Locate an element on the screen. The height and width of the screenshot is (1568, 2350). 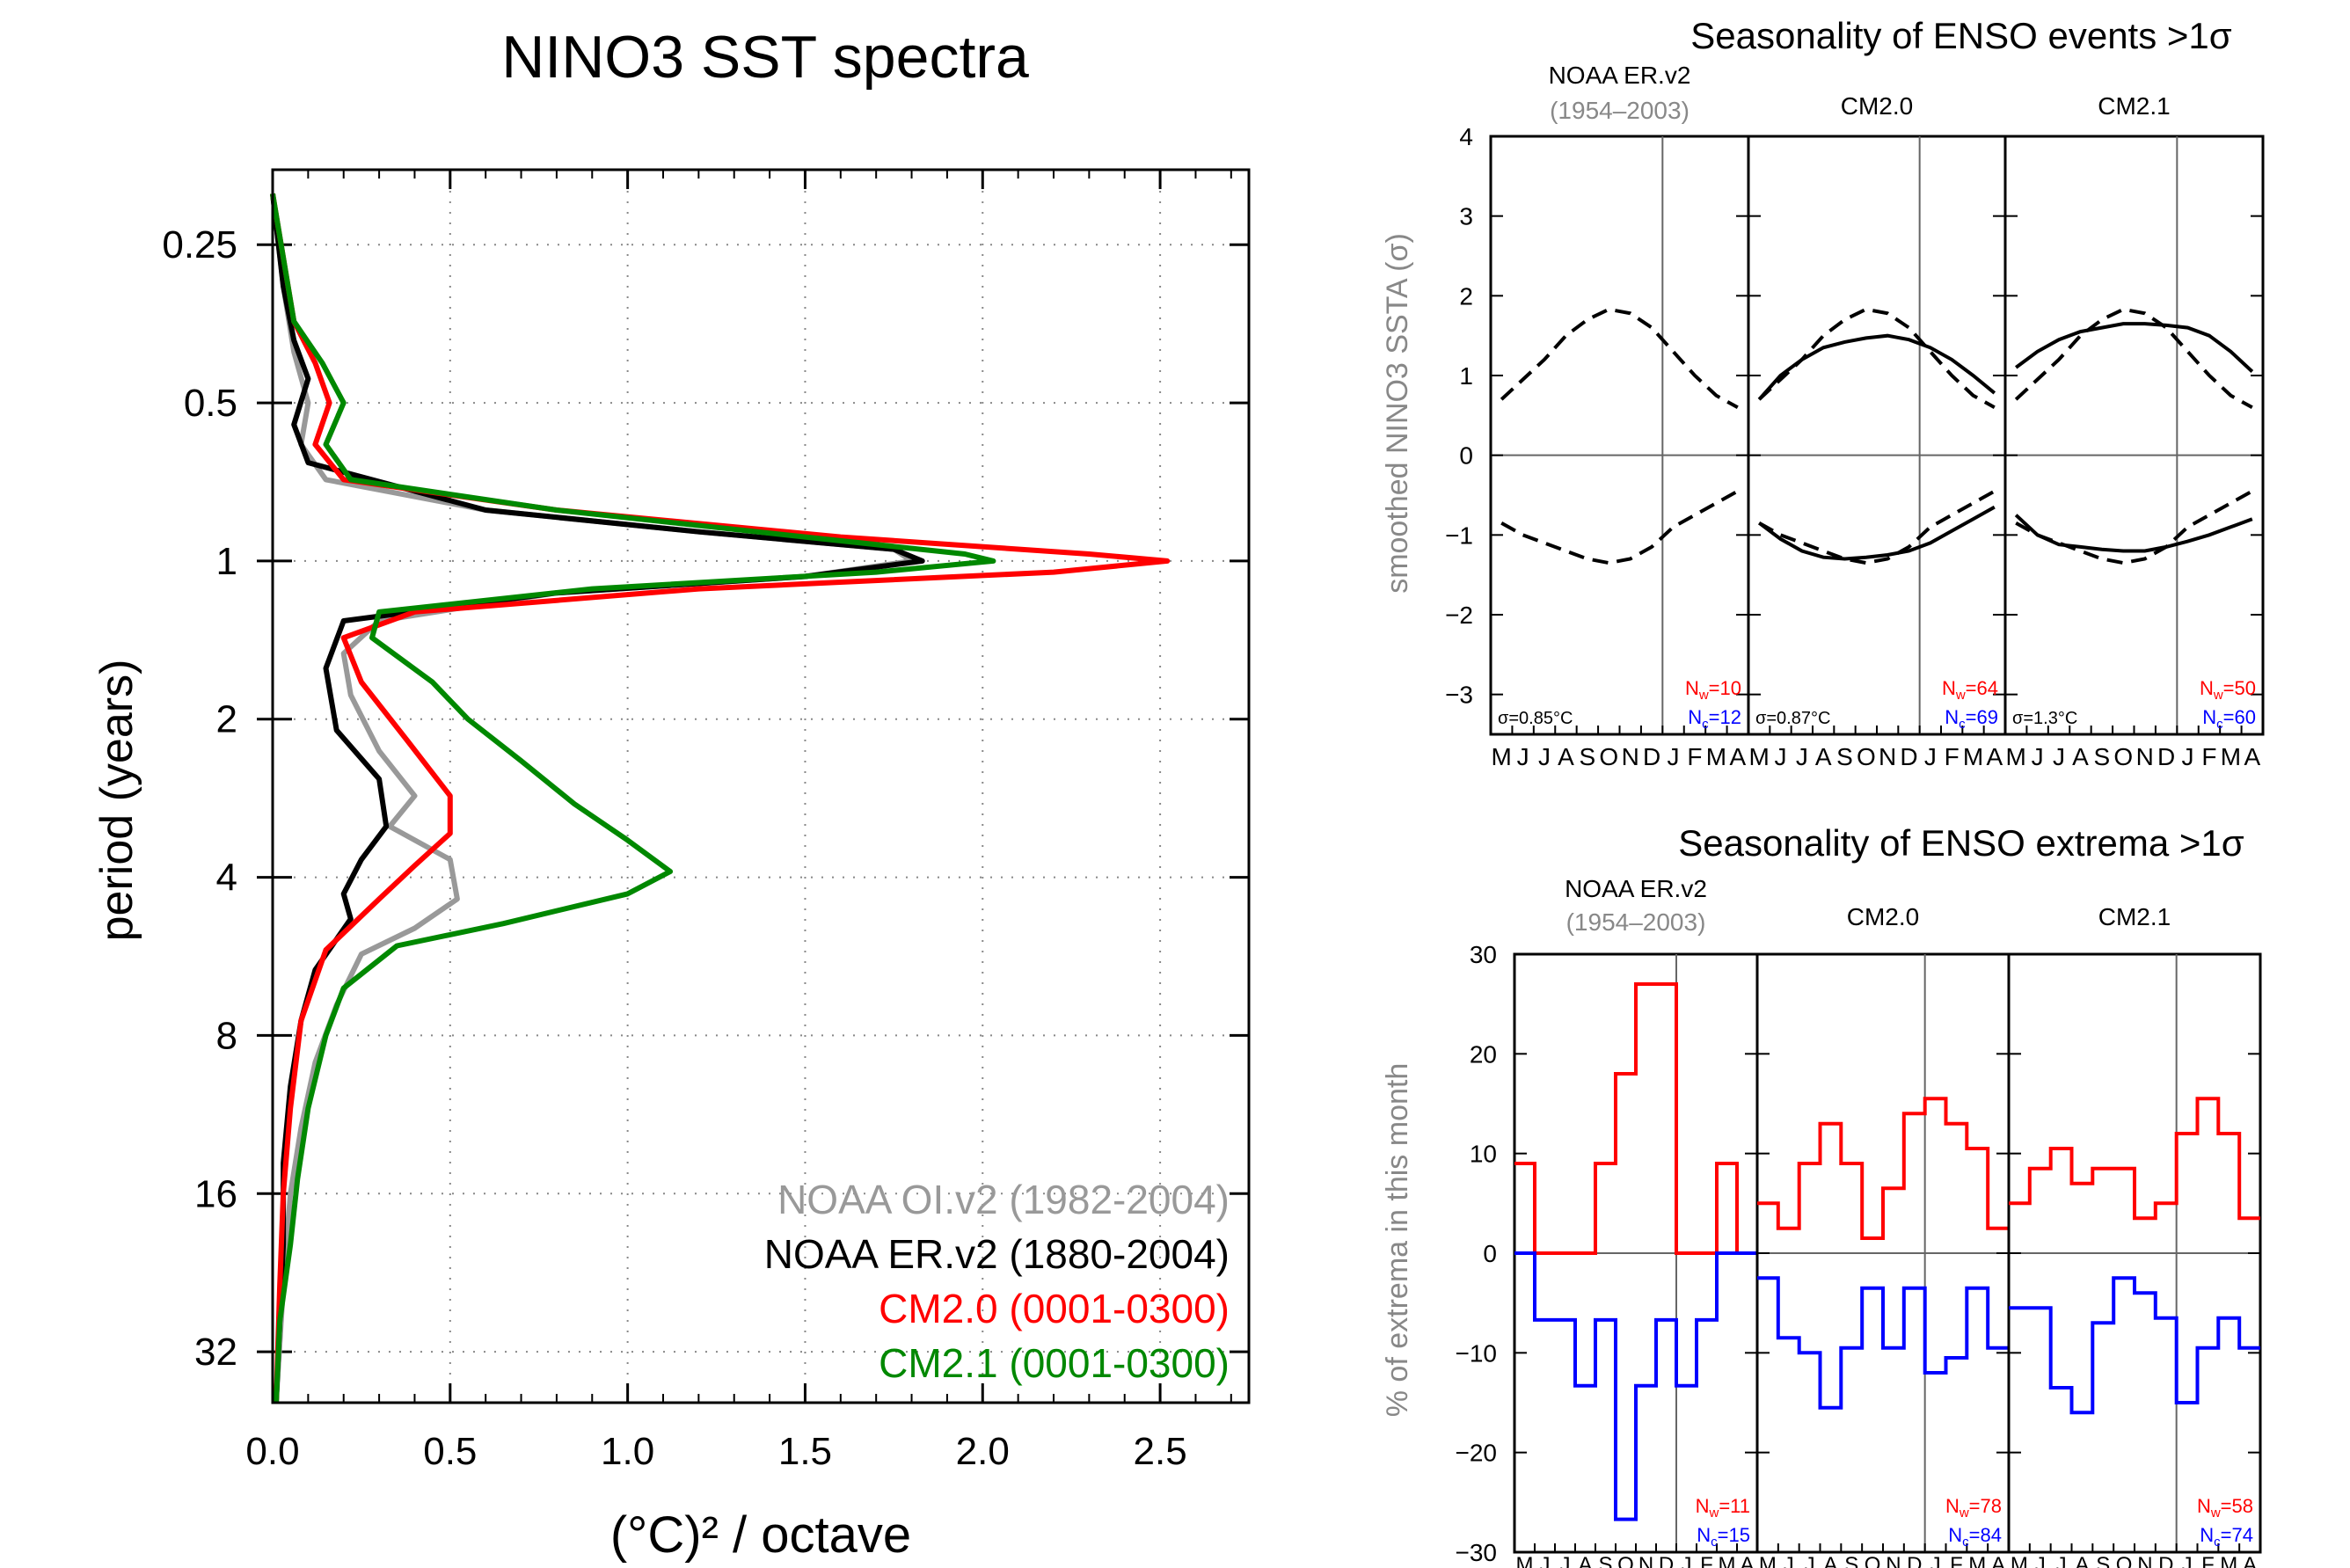
y-tick-label: −2 is located at coordinates (1459, 615).